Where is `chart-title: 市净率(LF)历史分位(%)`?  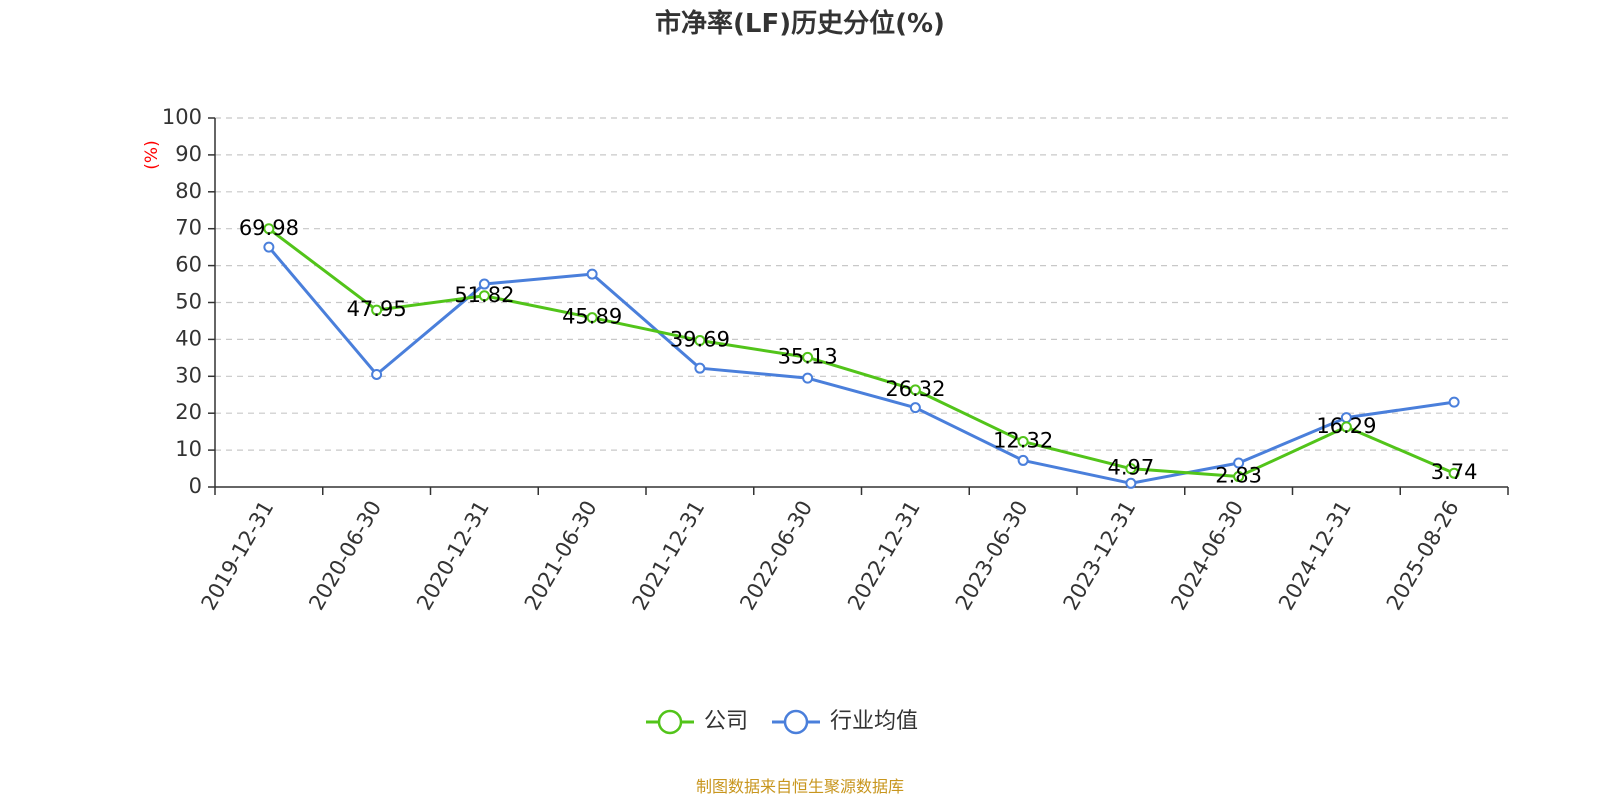
chart-title: 市净率(LF)历史分位(%) is located at coordinates (800, 23).